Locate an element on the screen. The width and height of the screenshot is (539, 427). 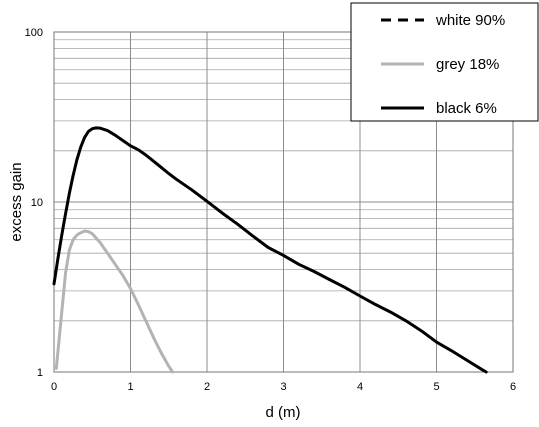
y-axis-label: excess gain is located at coordinates (16, 201).